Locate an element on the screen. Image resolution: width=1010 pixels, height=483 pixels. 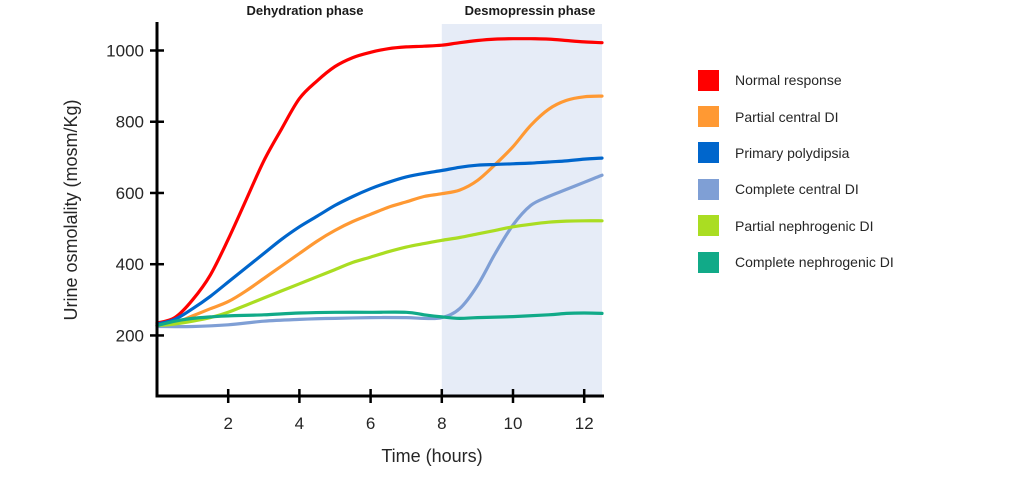
legend-label: Complete central DI is located at coordinates (797, 189).